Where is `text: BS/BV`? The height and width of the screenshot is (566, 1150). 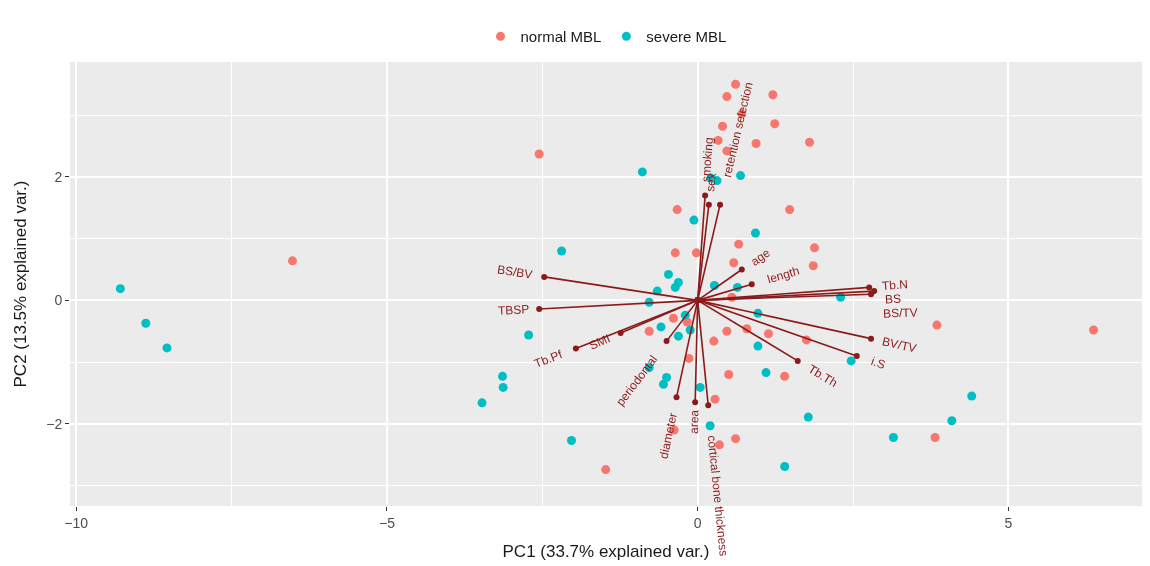 text: BS/BV is located at coordinates (515, 272).